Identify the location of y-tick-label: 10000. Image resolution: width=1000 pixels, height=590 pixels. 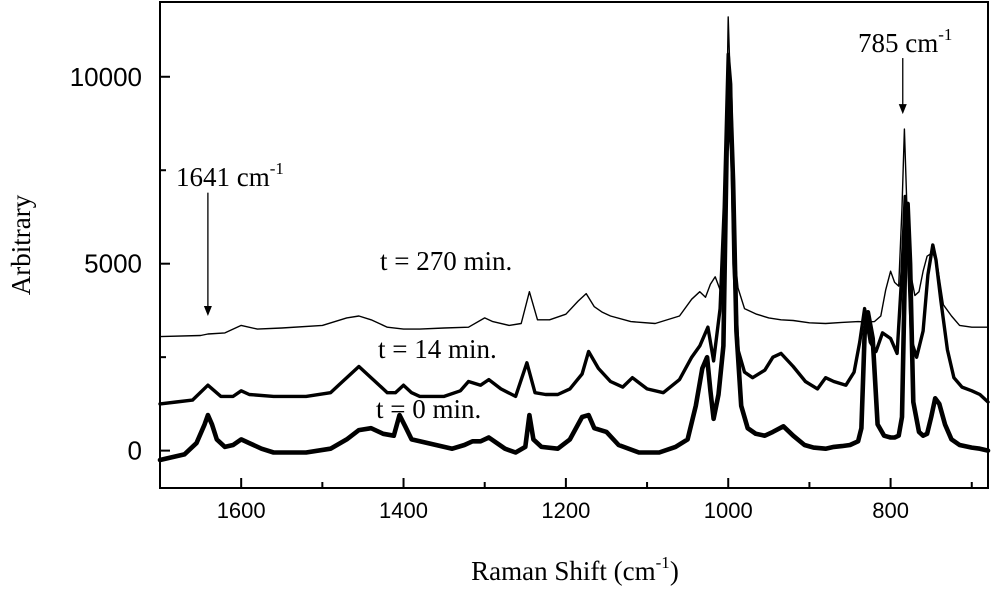
(106, 77).